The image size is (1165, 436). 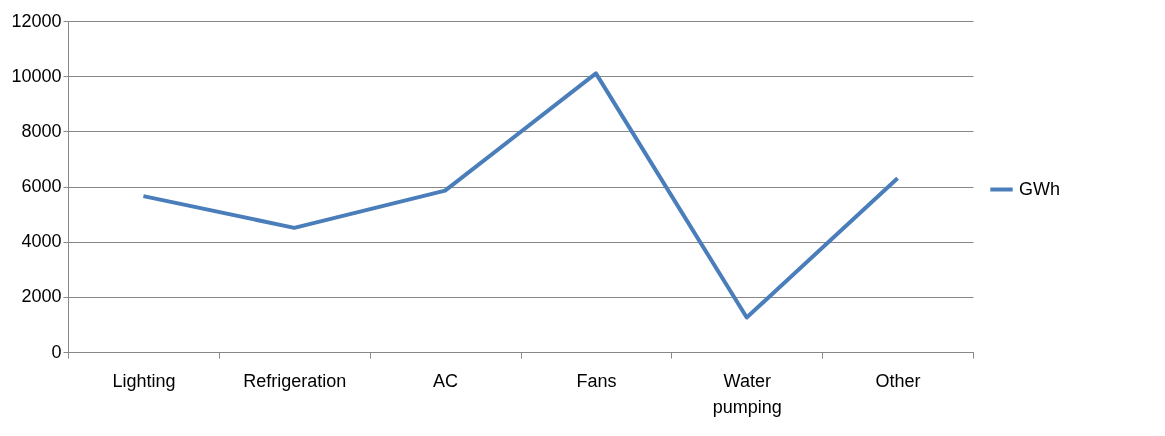 What do you see at coordinates (36, 20) in the screenshot?
I see `y-tick-label: 12000` at bounding box center [36, 20].